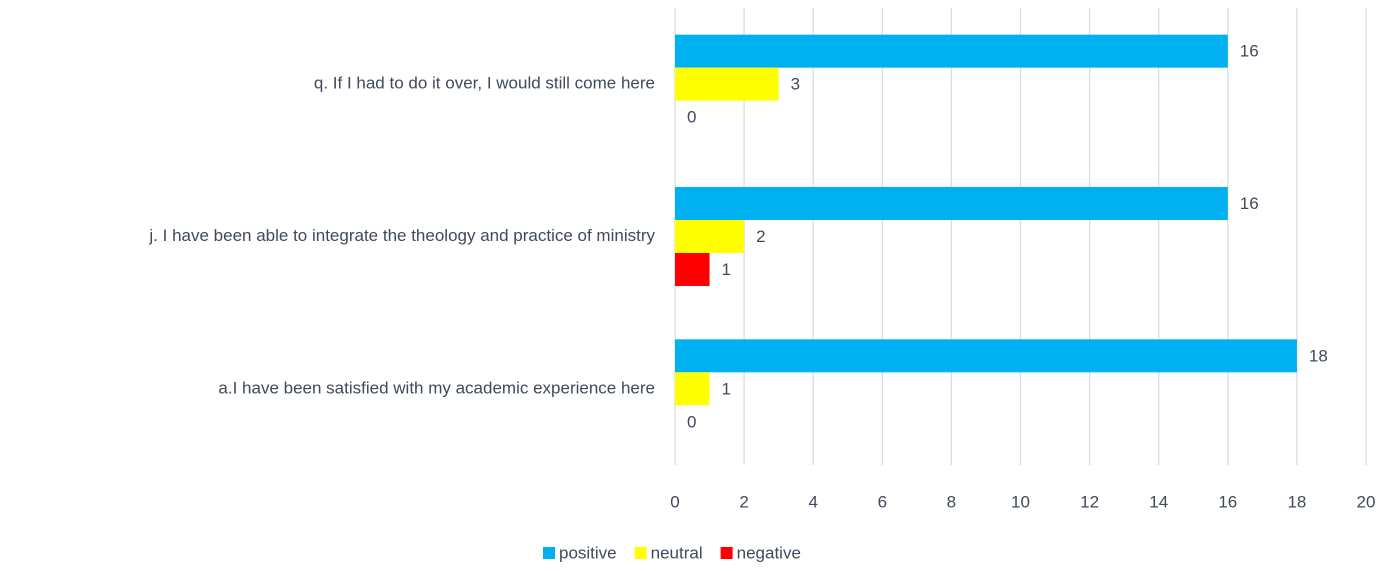 This screenshot has height=571, width=1395. Describe the element at coordinates (1158, 501) in the screenshot. I see `x-tick-label: 14` at that location.